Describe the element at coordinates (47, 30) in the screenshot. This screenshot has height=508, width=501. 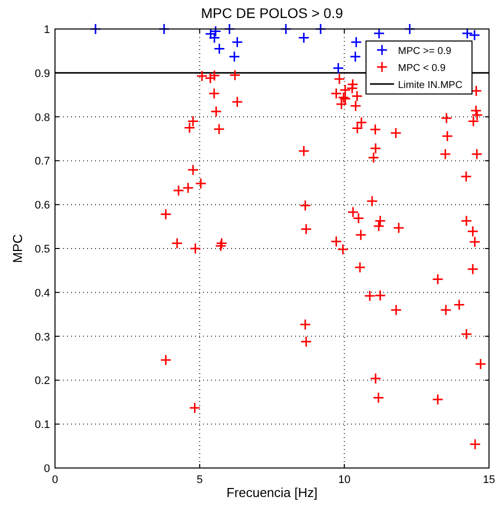
I see `y-tick-label: 1` at that location.